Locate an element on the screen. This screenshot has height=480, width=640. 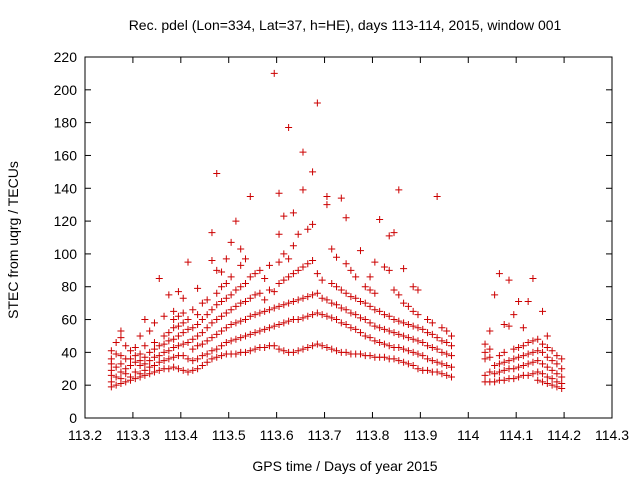
x-tick-label: 114.3 is located at coordinates (612, 435).